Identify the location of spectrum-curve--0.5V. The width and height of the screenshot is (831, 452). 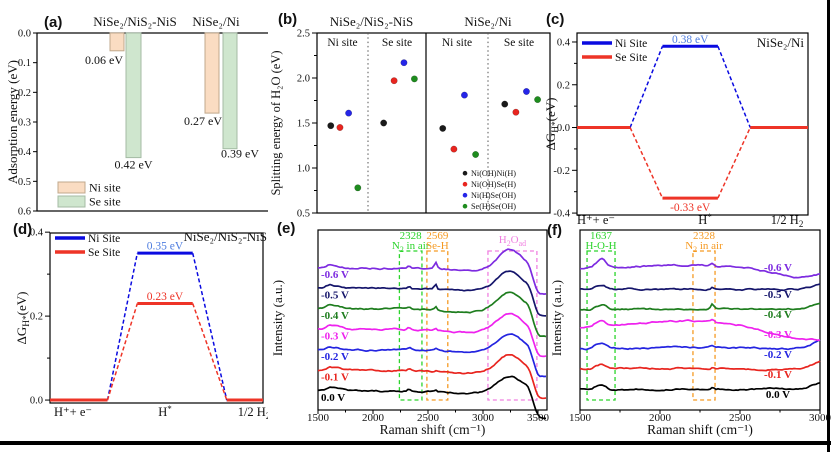
(700, 287).